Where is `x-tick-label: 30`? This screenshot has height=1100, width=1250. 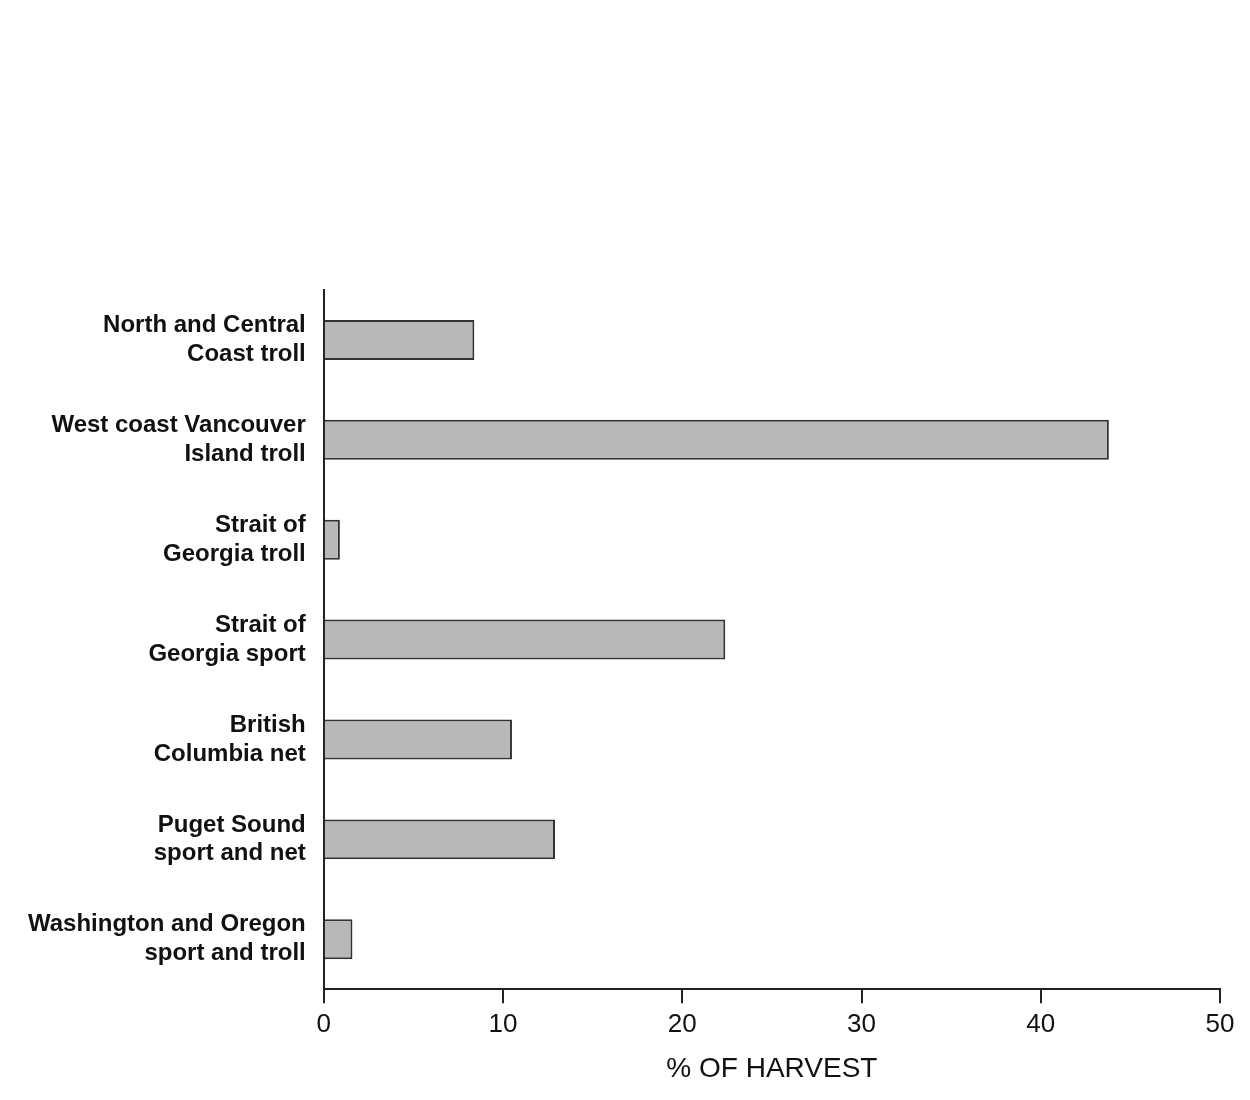 x-tick-label: 30 is located at coordinates (861, 1022).